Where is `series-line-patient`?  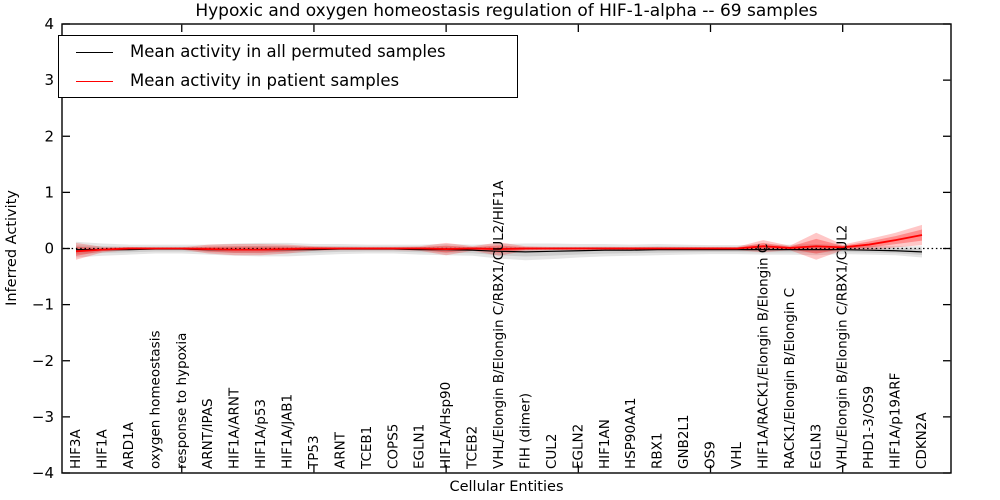
series-line-patient is located at coordinates (499, 243).